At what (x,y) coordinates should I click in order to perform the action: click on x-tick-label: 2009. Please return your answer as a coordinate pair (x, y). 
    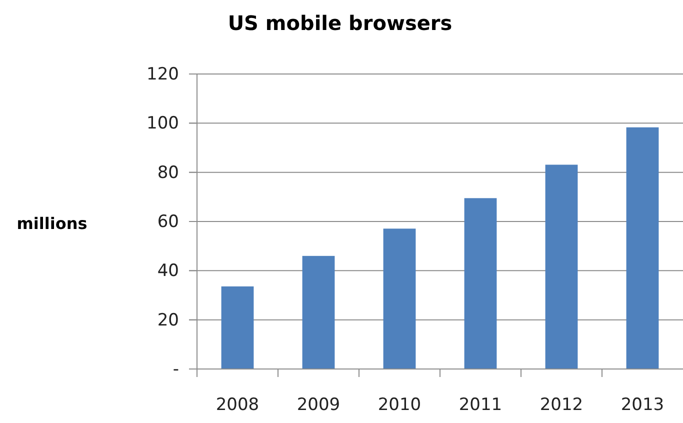
    Looking at the image, I should click on (318, 405).